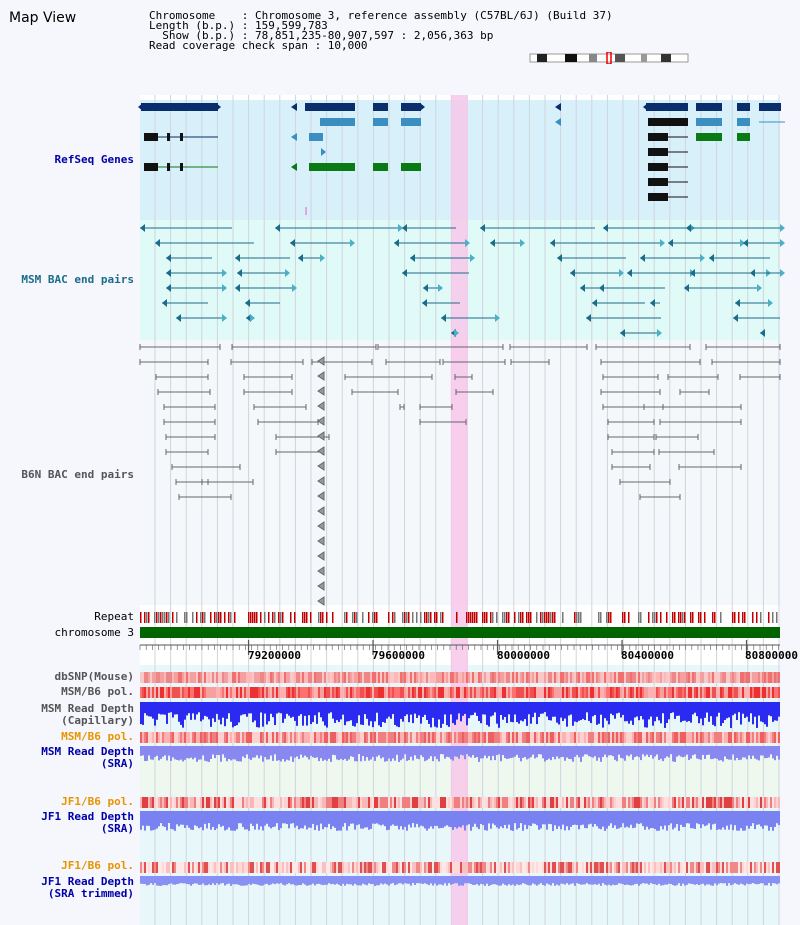 The width and height of the screenshot is (800, 925). What do you see at coordinates (87, 757) in the screenshot?
I see `msm-depth-sra-label: MSM Read Depth (SRA)` at bounding box center [87, 757].